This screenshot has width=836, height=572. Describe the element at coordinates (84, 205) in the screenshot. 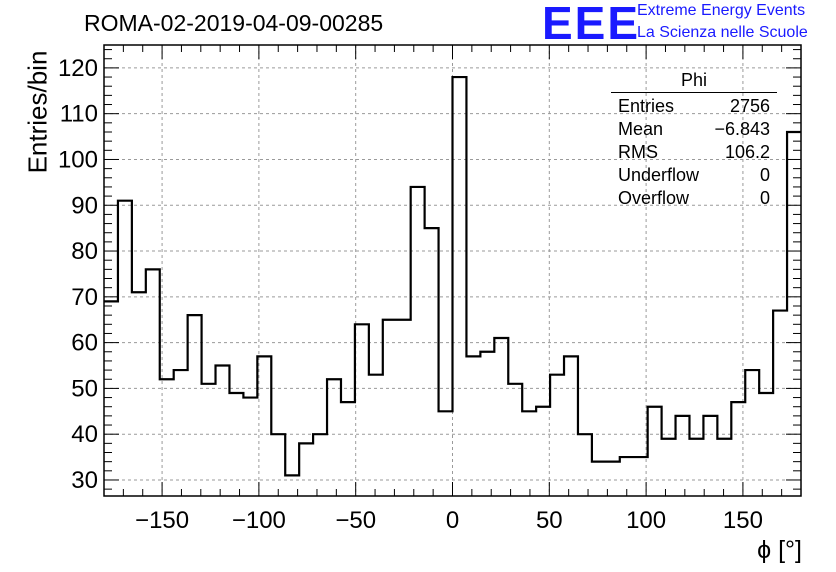

I see `y-tick-label: 90` at that location.